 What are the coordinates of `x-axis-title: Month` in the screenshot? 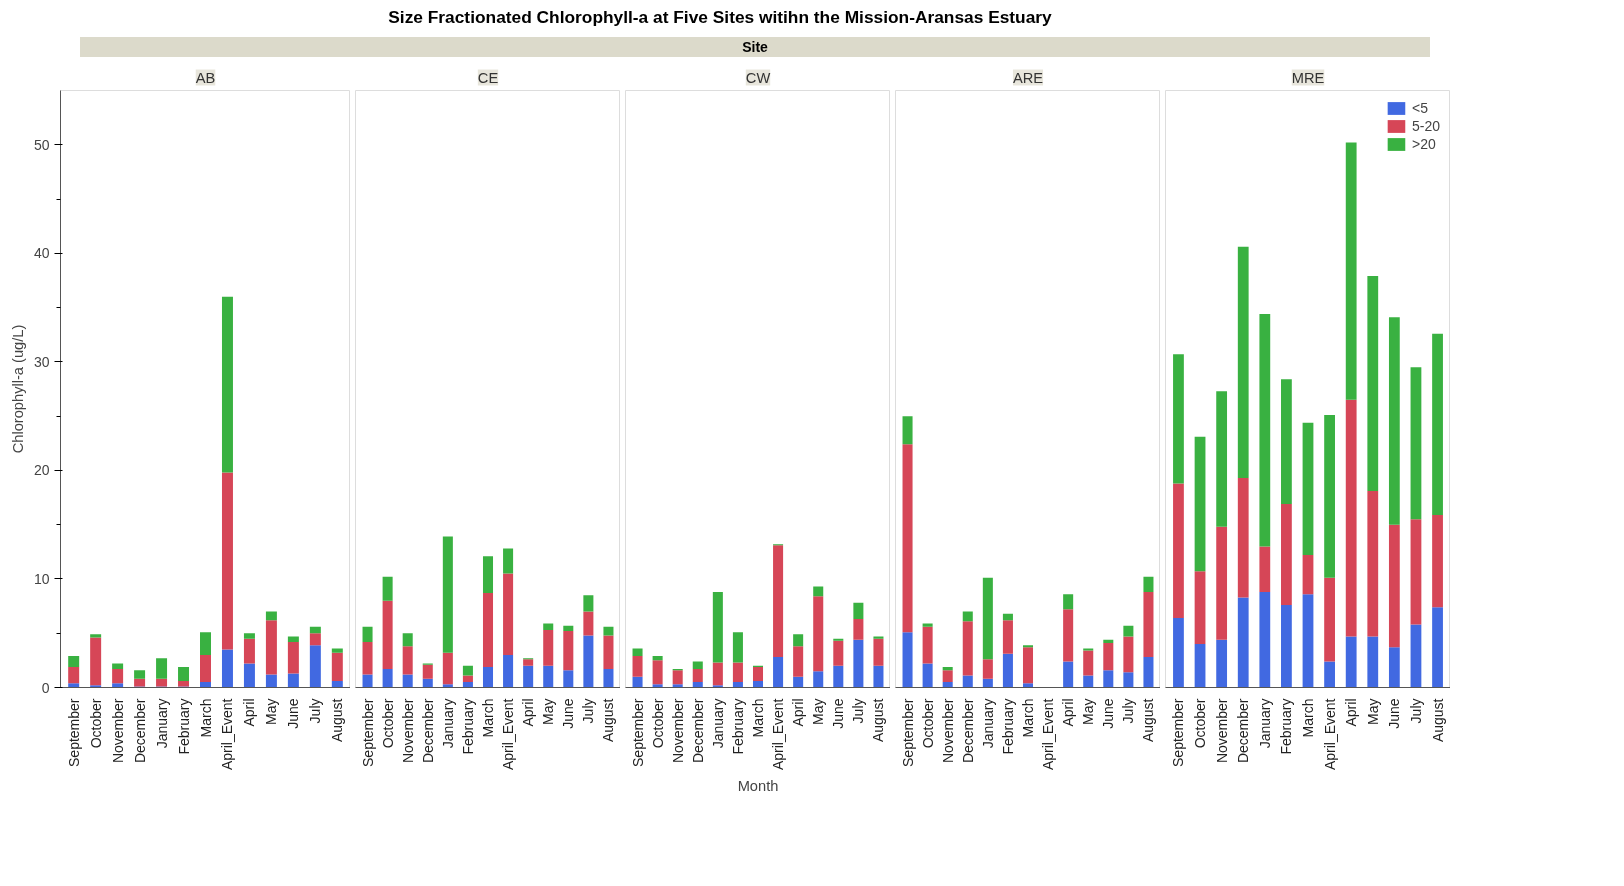 It's located at (758, 786).